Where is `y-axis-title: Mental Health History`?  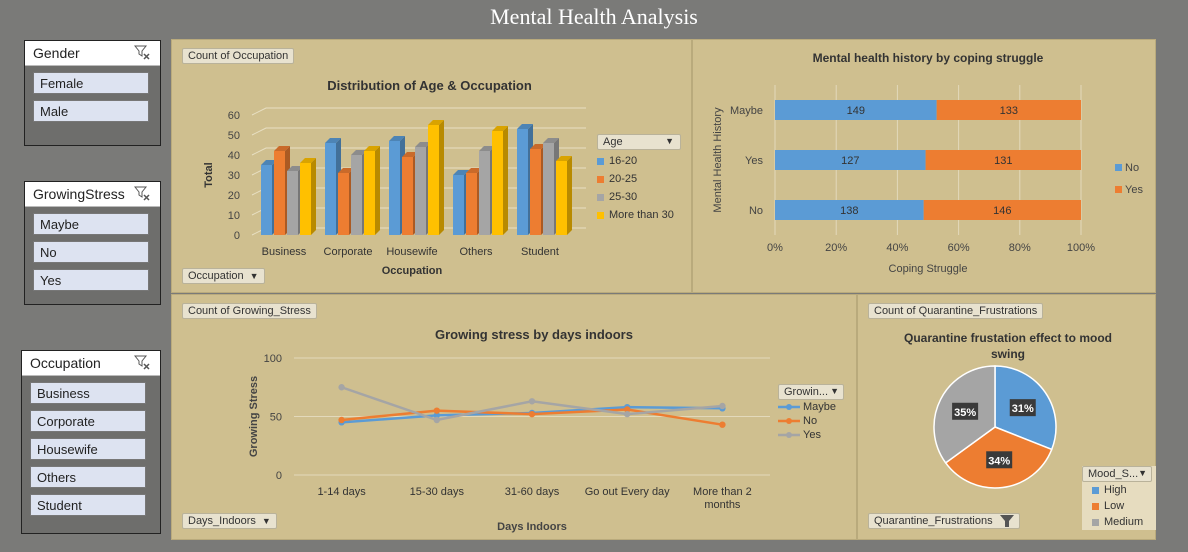 y-axis-title: Mental Health History is located at coordinates (718, 160).